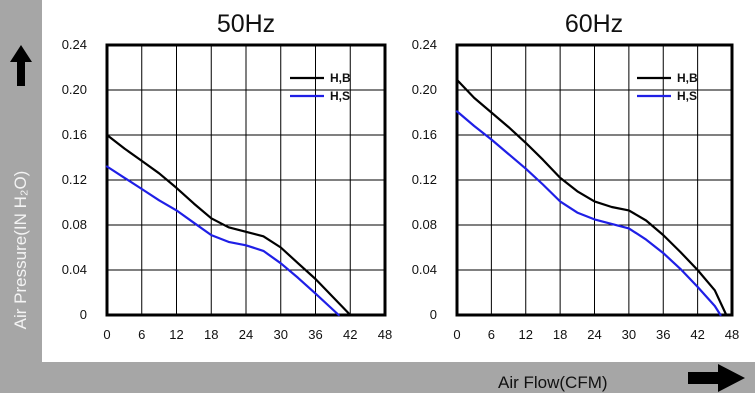 This screenshot has height=393, width=755. Describe the element at coordinates (553, 382) in the screenshot. I see `x-axis-title: Air Flow(CFM)` at that location.